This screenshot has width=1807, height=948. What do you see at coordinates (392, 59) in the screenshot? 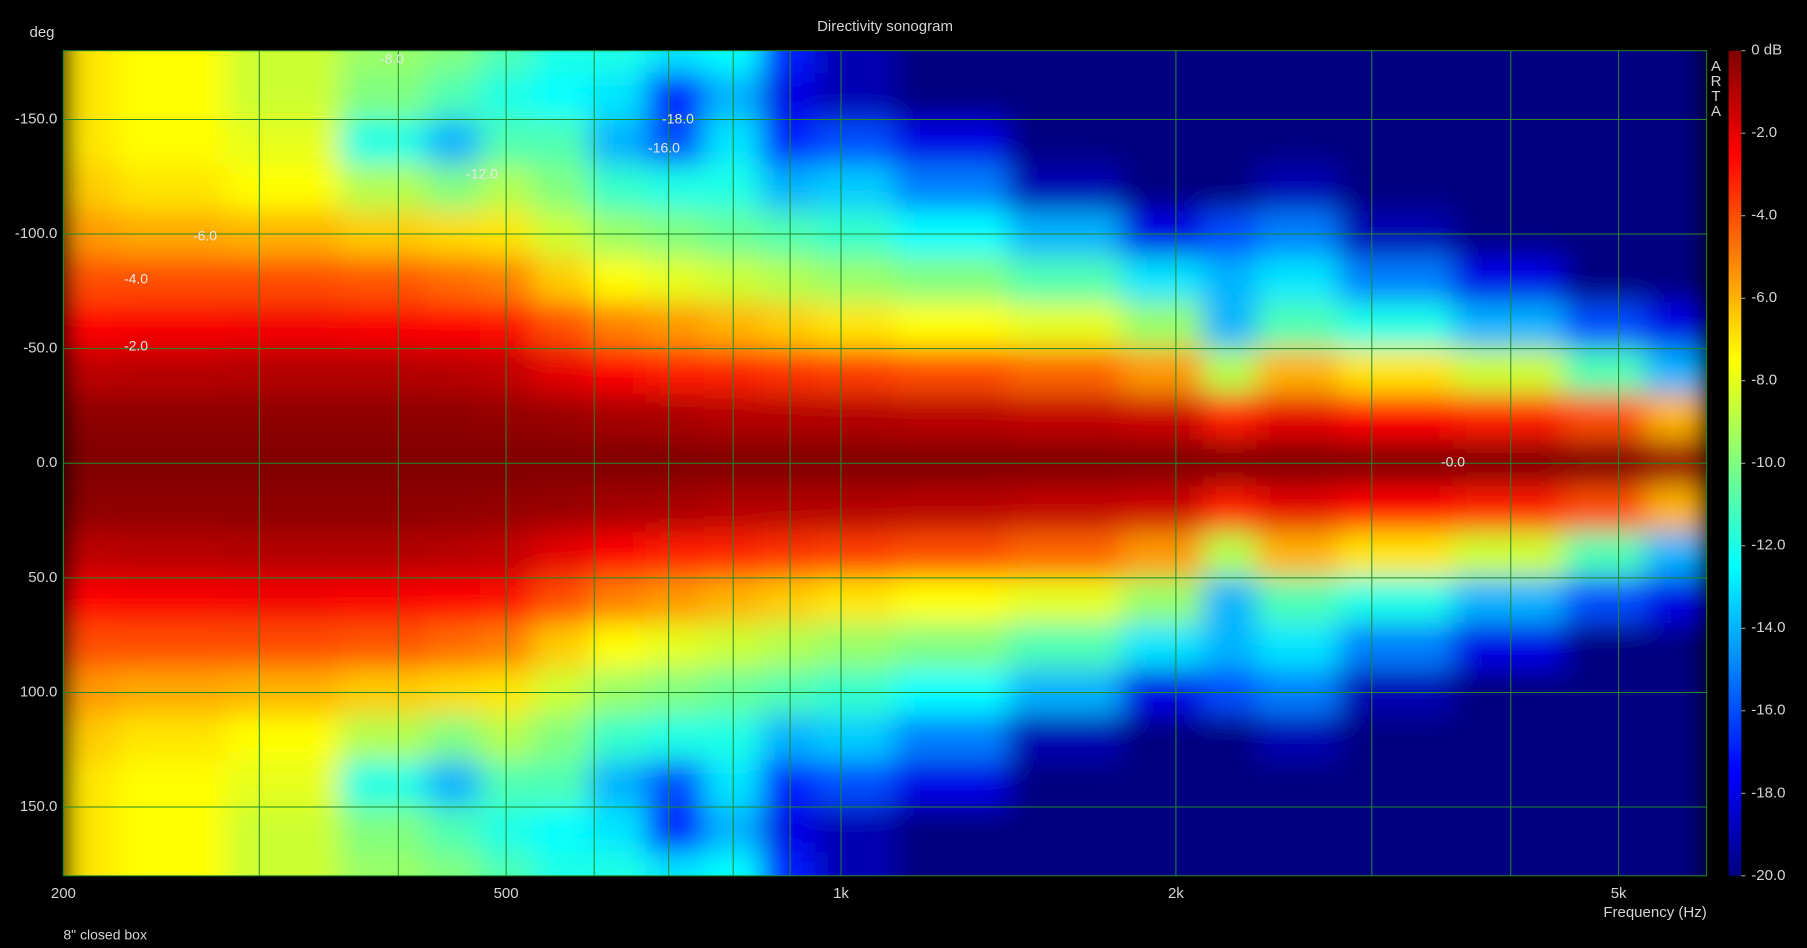
I see `contour-label: -8.0` at bounding box center [392, 59].